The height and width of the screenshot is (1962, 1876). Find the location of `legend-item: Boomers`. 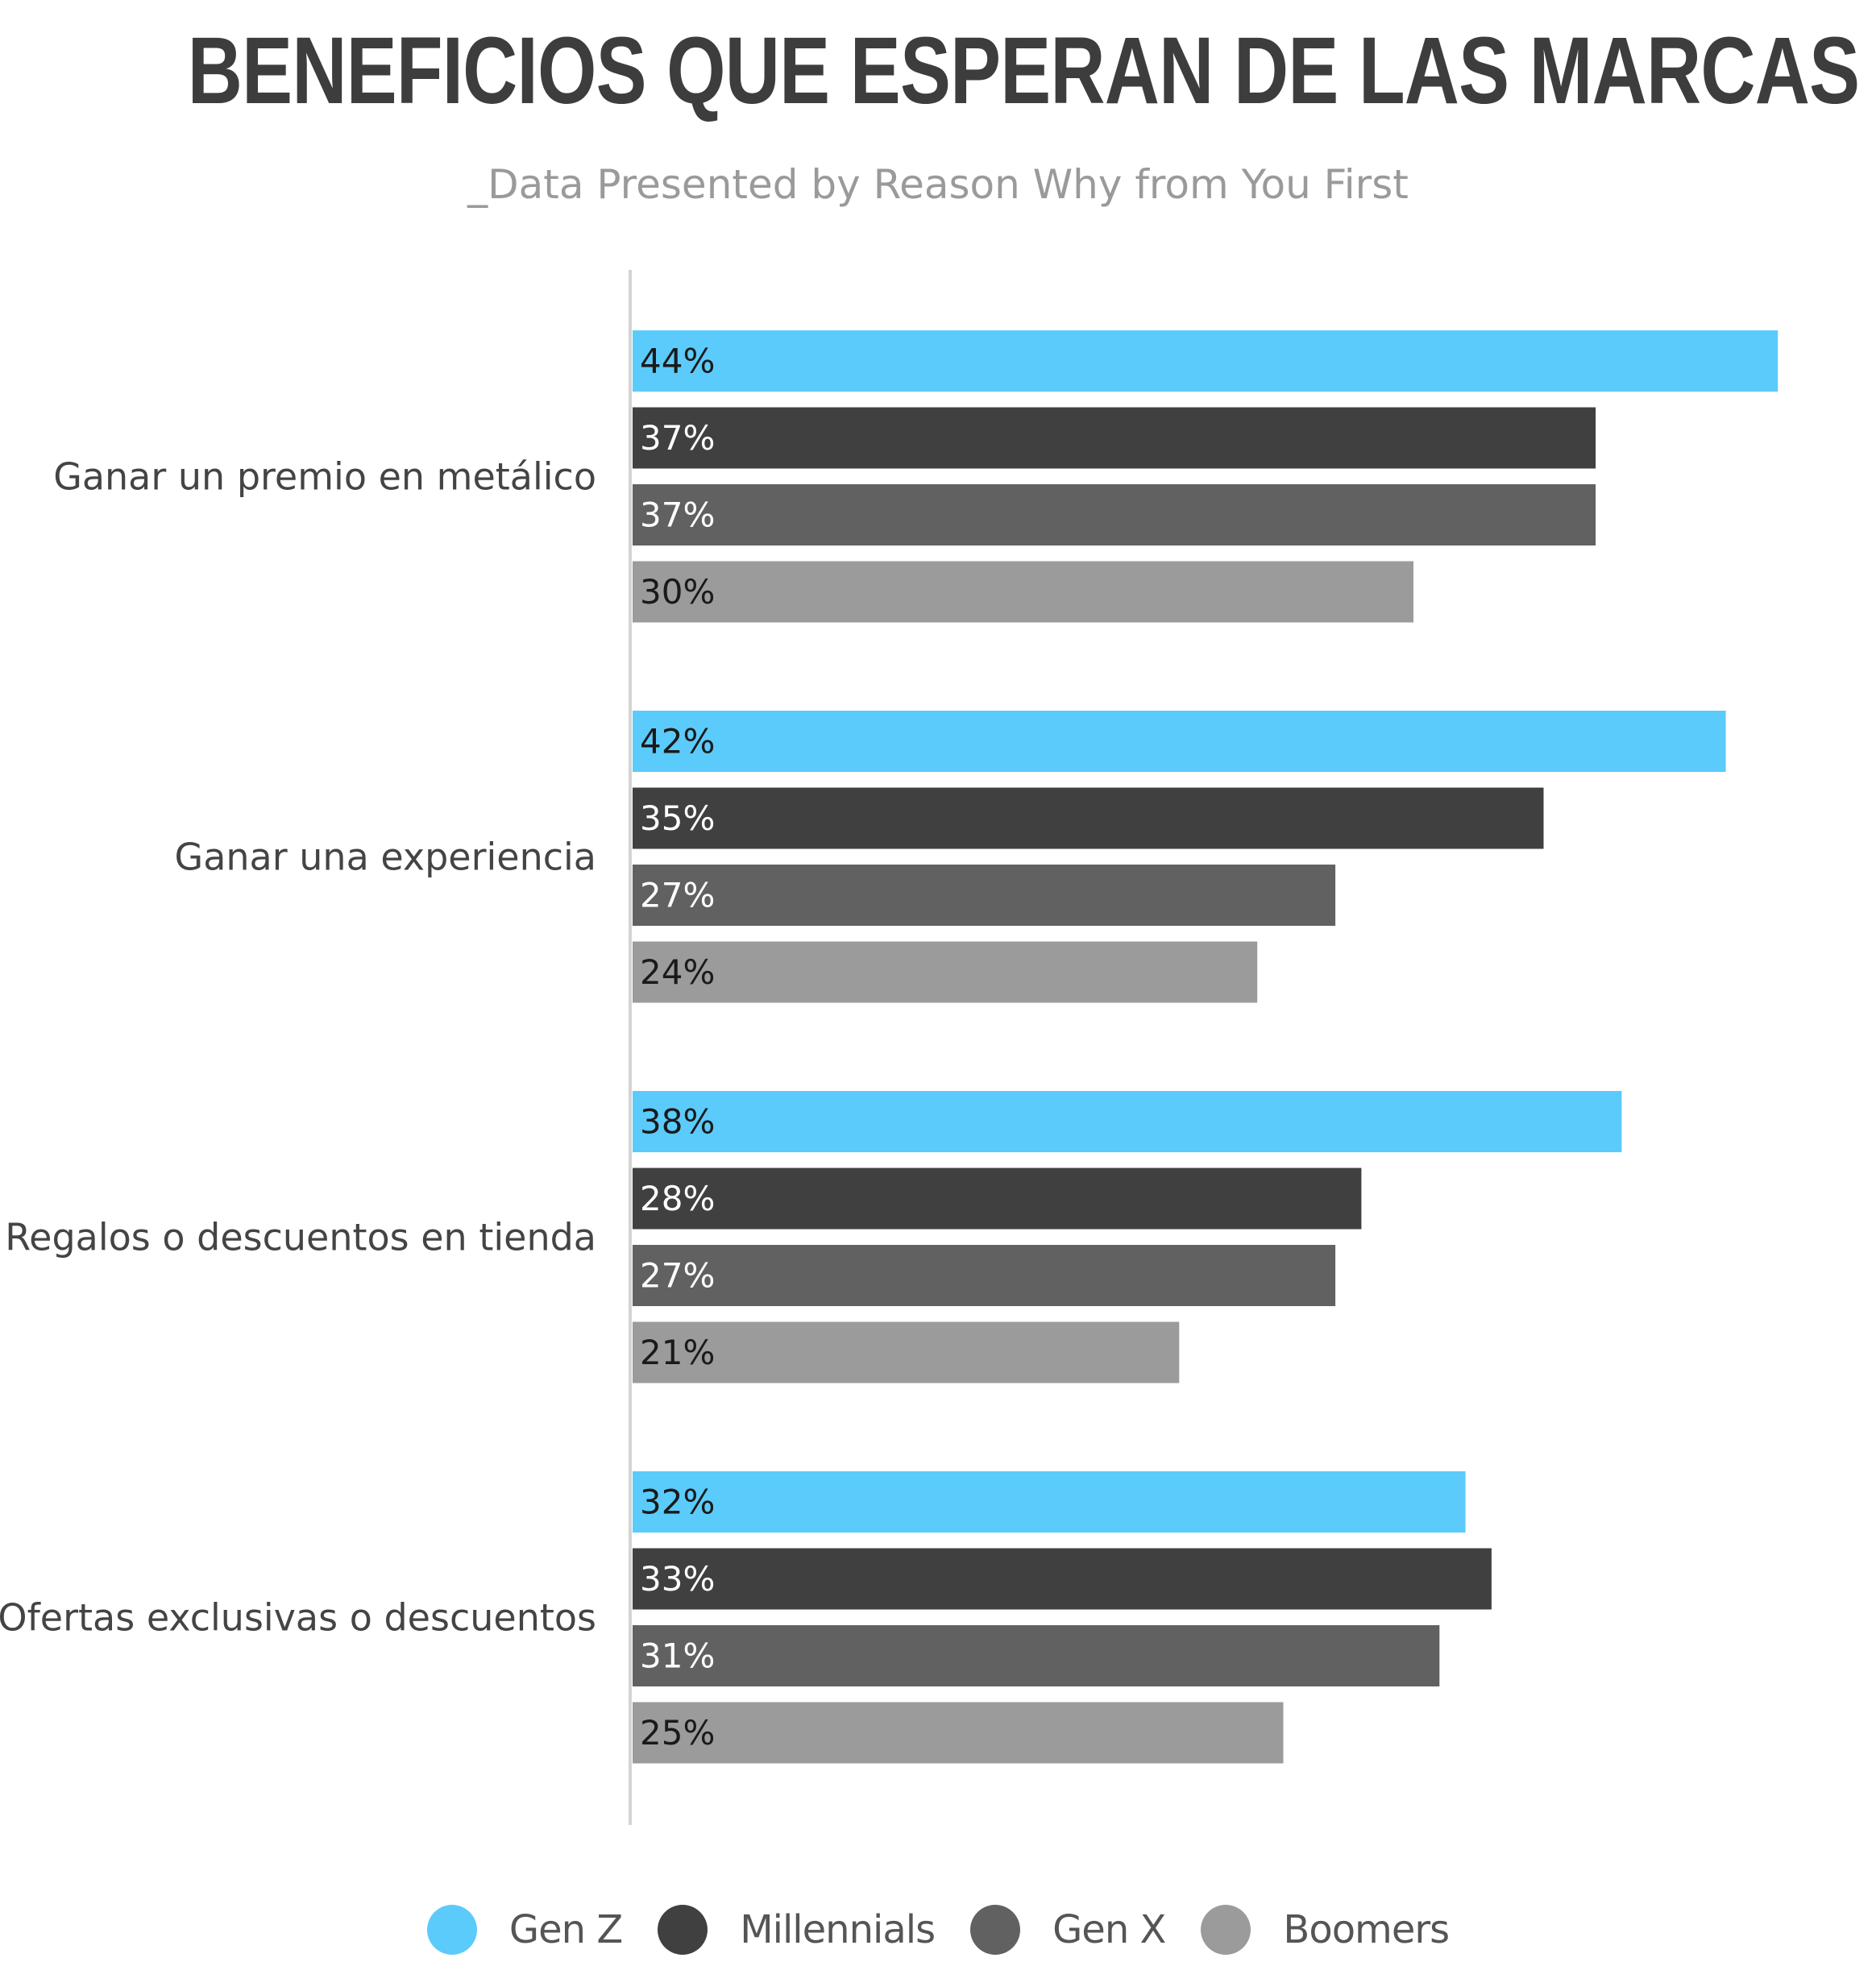

legend-item: Boomers is located at coordinates (1325, 1930).